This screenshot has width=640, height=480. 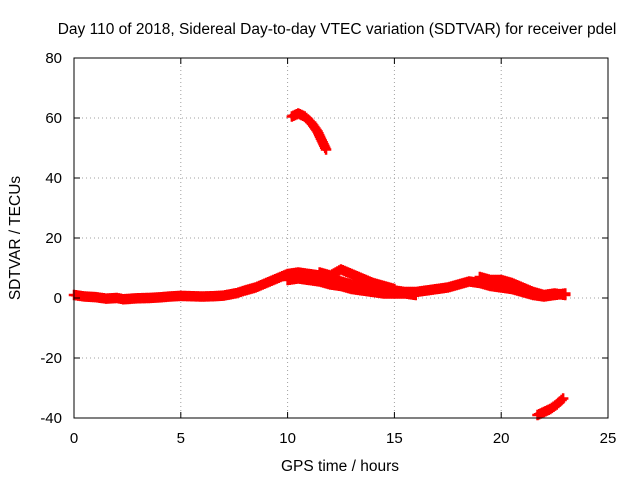 I want to click on x-tick-label: 5, so click(x=181, y=438).